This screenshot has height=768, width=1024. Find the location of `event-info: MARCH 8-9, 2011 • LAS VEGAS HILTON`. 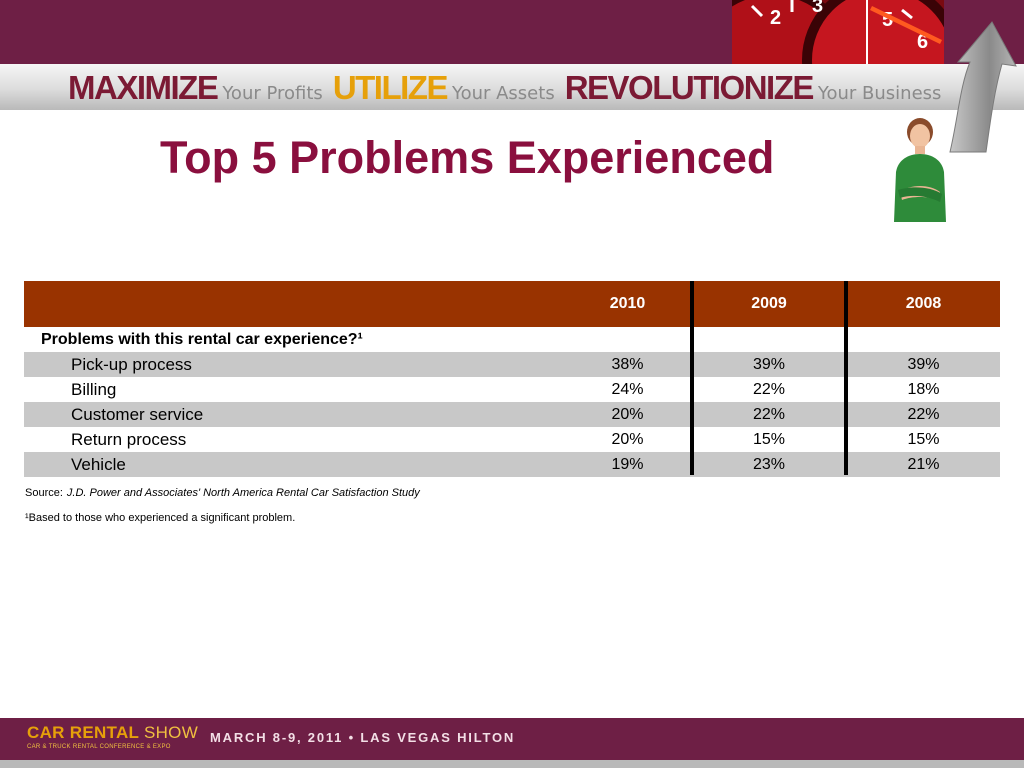

event-info: MARCH 8-9, 2011 • LAS VEGAS HILTON is located at coordinates (363, 737).